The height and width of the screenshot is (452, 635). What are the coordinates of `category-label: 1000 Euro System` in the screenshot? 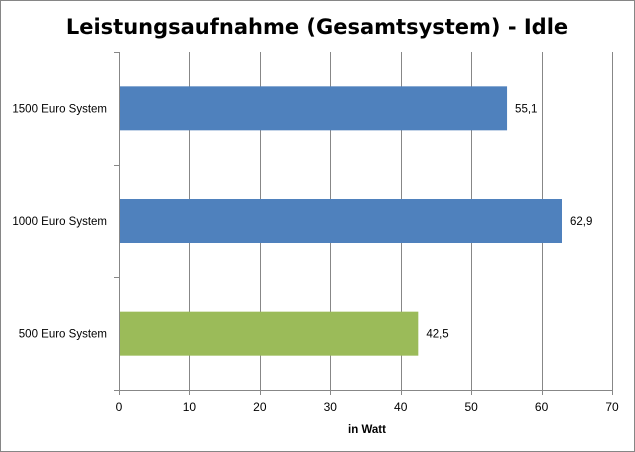 It's located at (59, 222).